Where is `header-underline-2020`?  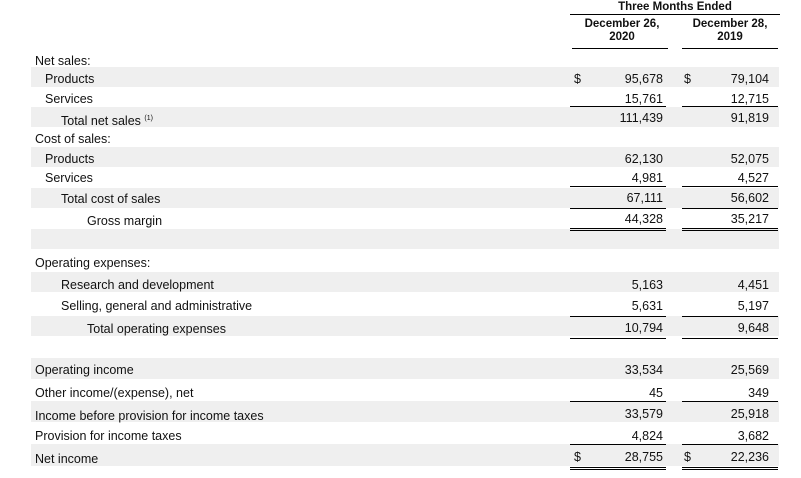
header-underline-2020 is located at coordinates (620, 48).